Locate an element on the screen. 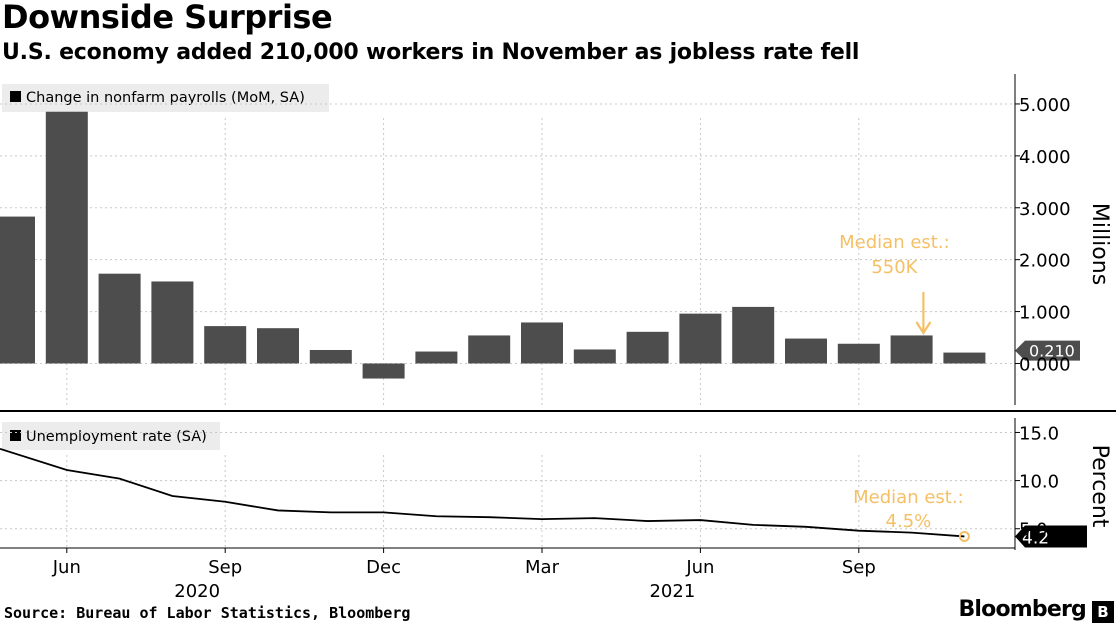 This screenshot has height=627, width=1116. payrolls-ytick-label: 2.000 is located at coordinates (1045, 261).